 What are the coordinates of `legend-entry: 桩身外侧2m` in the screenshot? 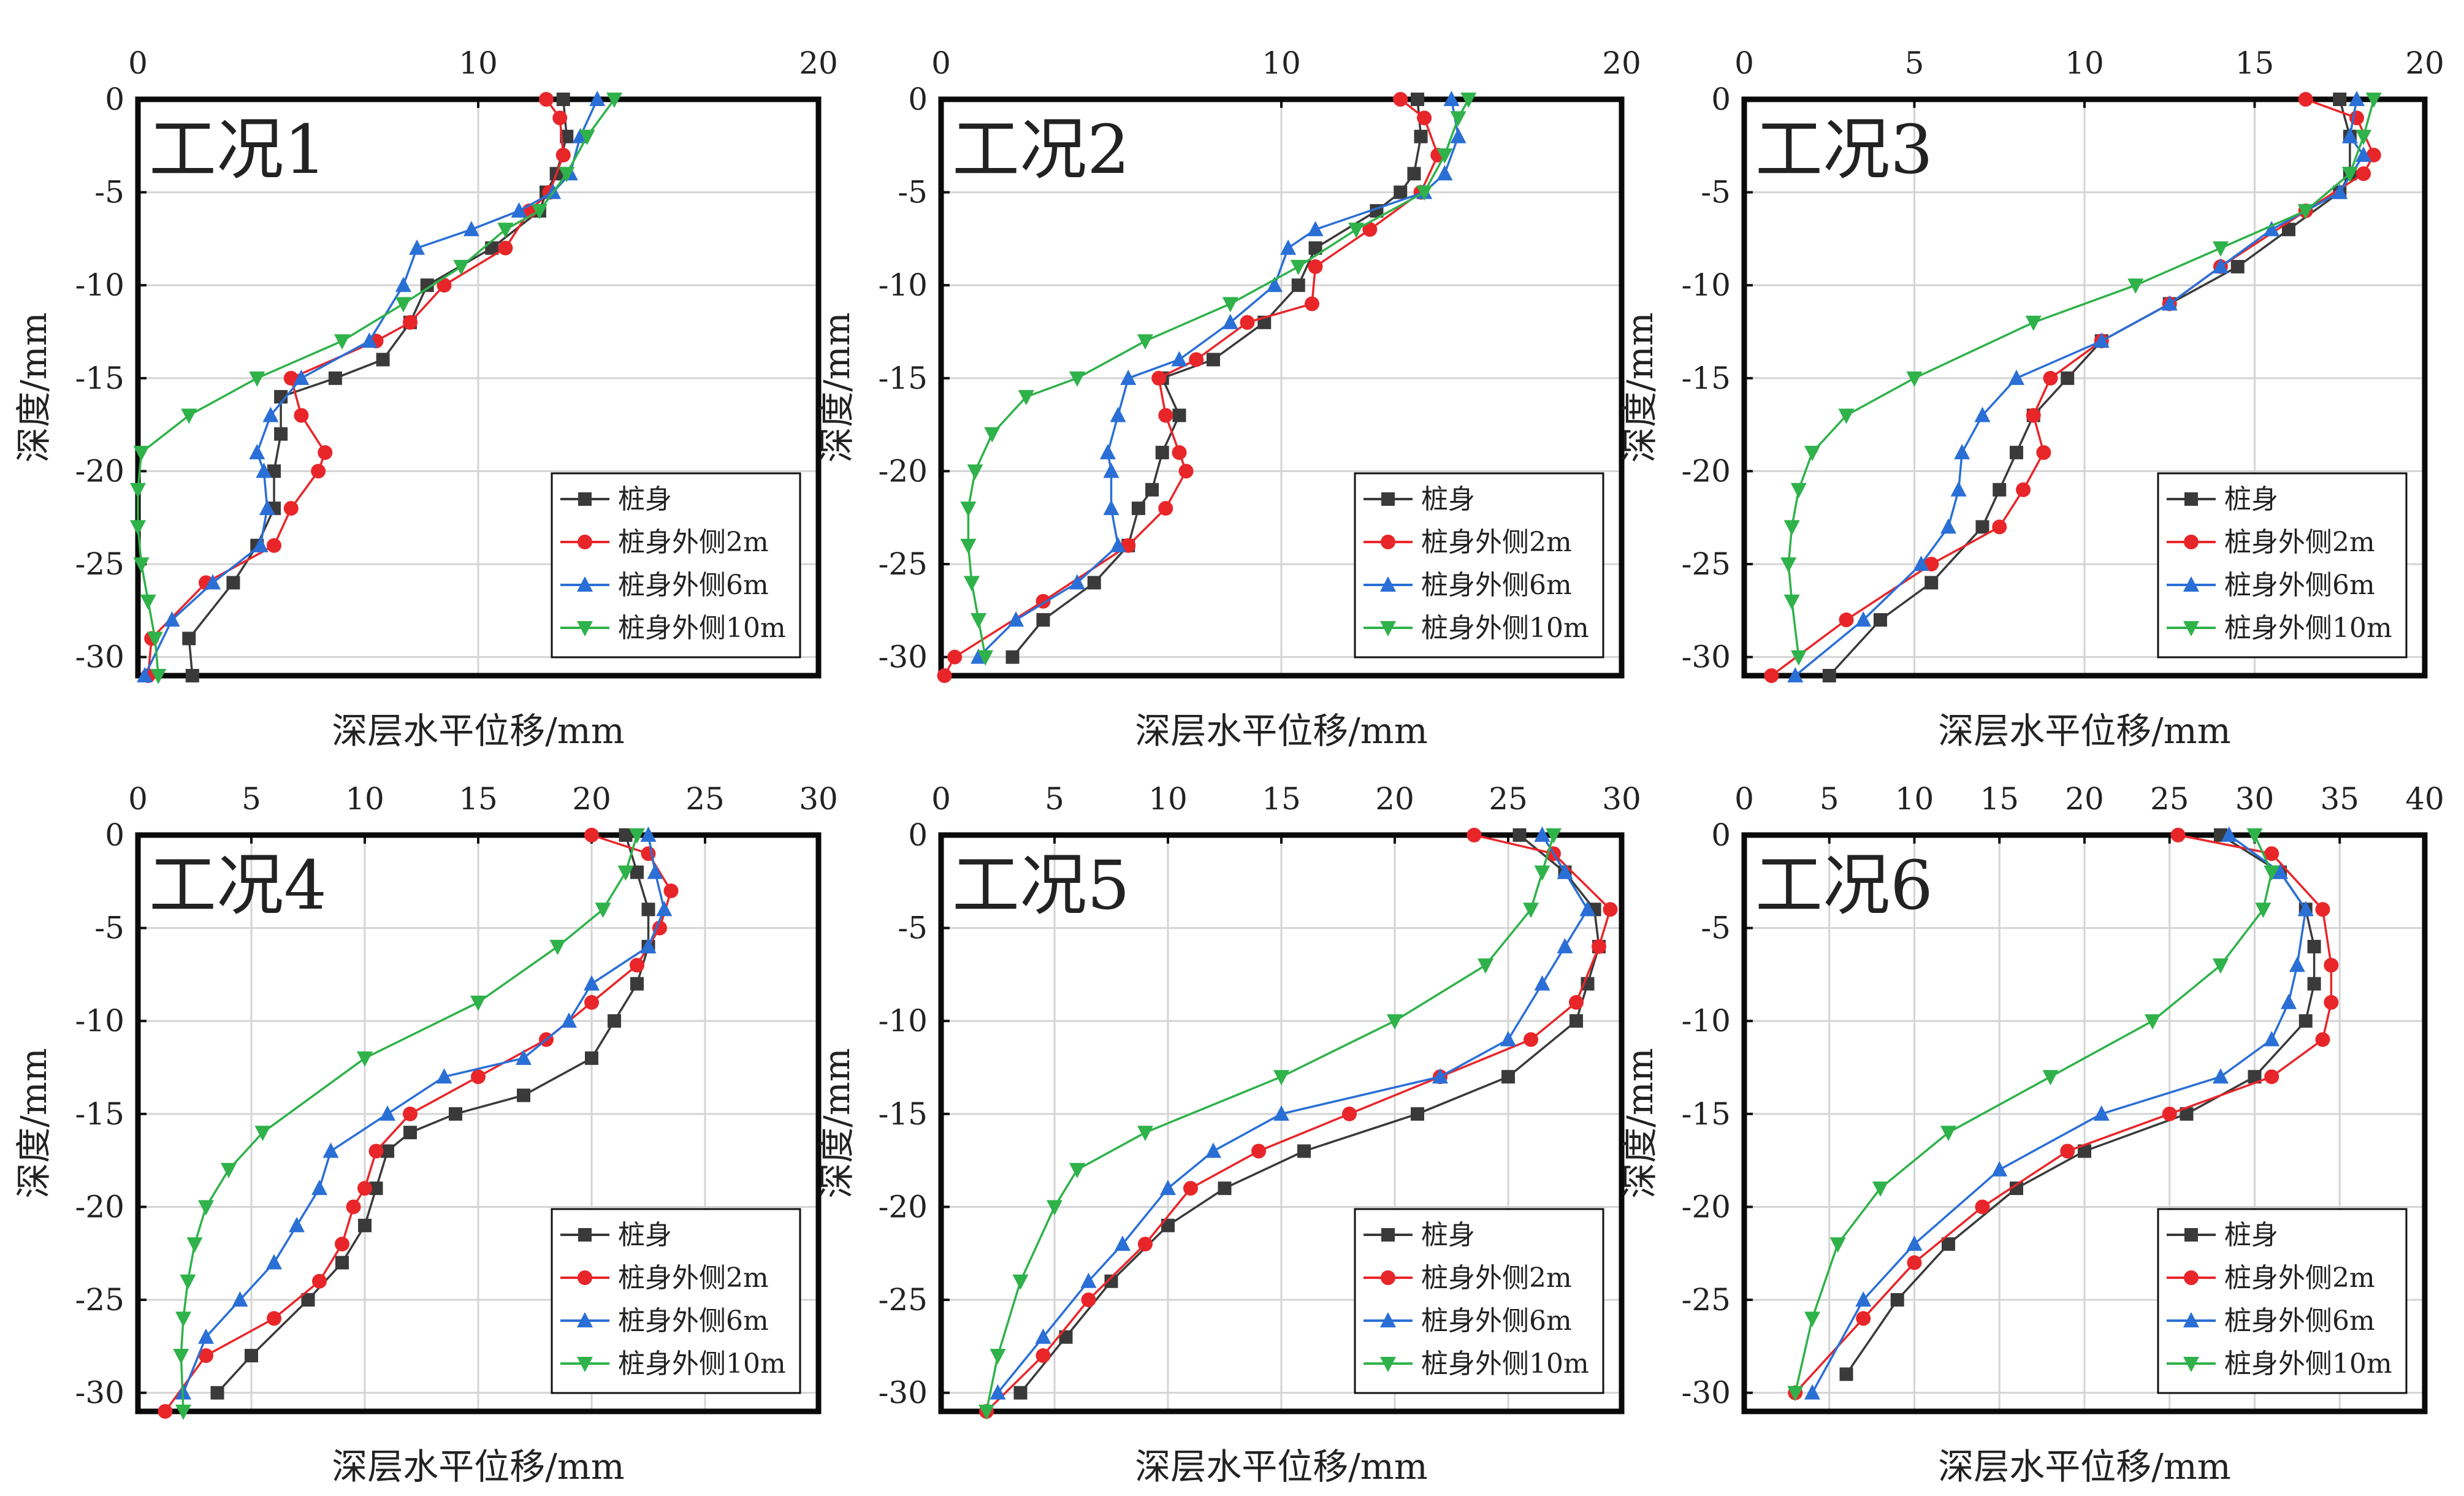 It's located at (2299, 1278).